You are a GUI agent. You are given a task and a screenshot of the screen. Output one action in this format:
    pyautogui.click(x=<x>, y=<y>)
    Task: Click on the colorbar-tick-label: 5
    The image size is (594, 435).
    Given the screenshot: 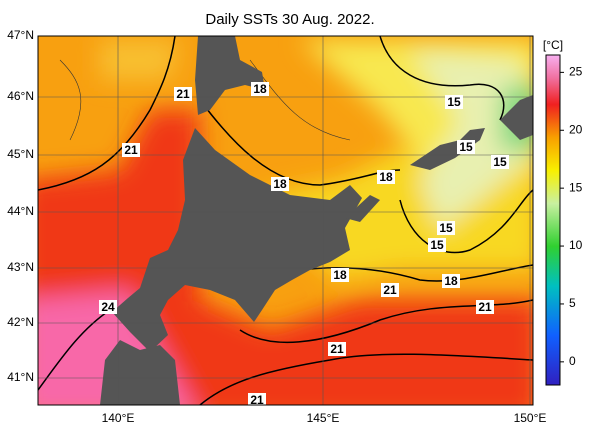 What is the action you would take?
    pyautogui.click(x=572, y=303)
    